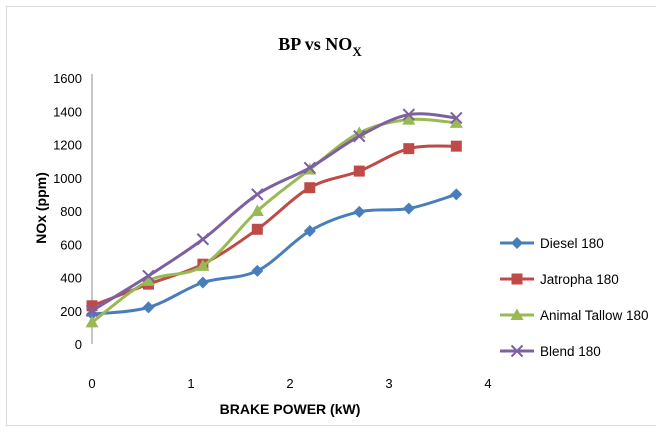 The image size is (667, 434). I want to click on y-tick-label: 0, so click(78, 344).